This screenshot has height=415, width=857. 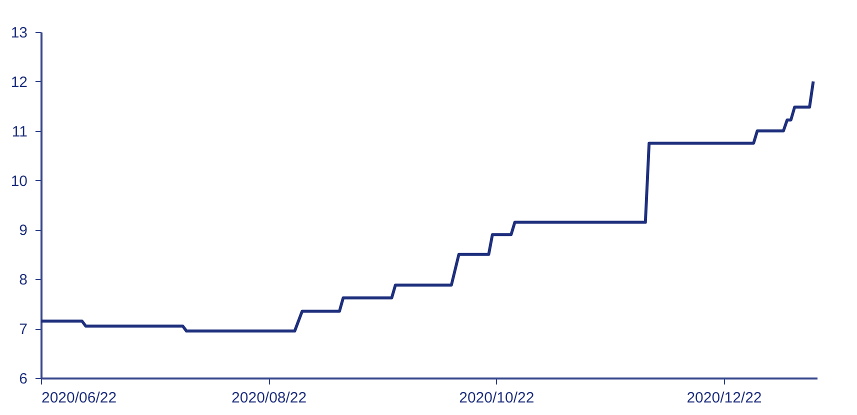 I want to click on y-tick-label: 12, so click(x=19, y=82).